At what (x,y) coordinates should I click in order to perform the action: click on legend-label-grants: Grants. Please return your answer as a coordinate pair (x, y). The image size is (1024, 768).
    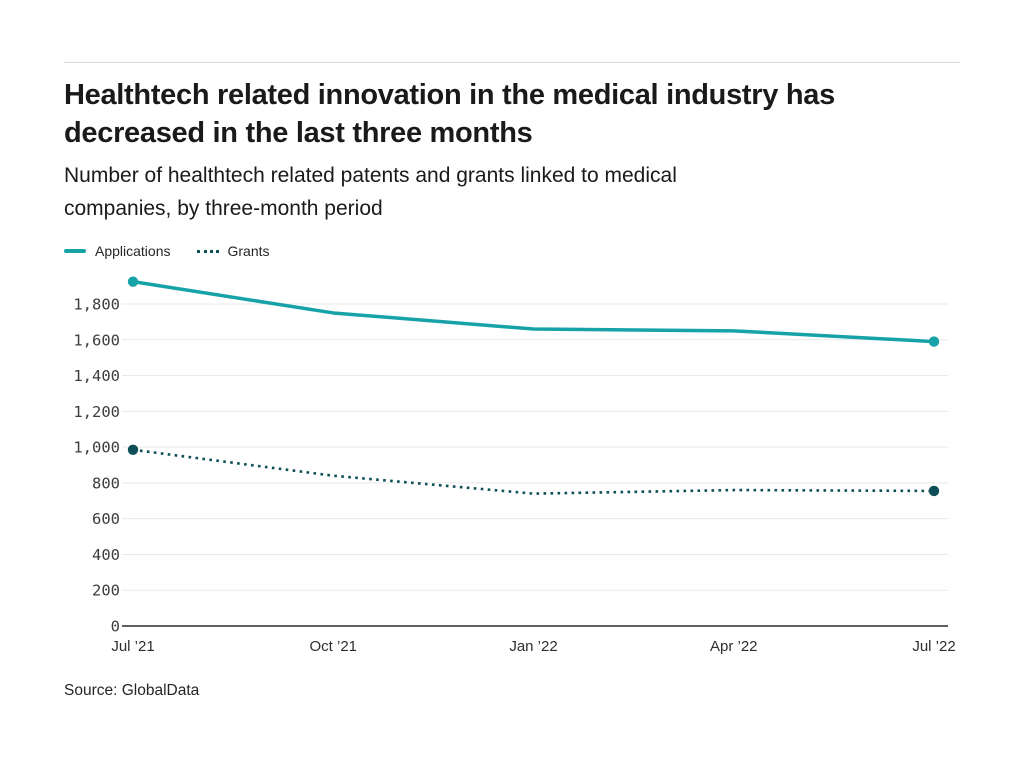
    Looking at the image, I should click on (248, 251).